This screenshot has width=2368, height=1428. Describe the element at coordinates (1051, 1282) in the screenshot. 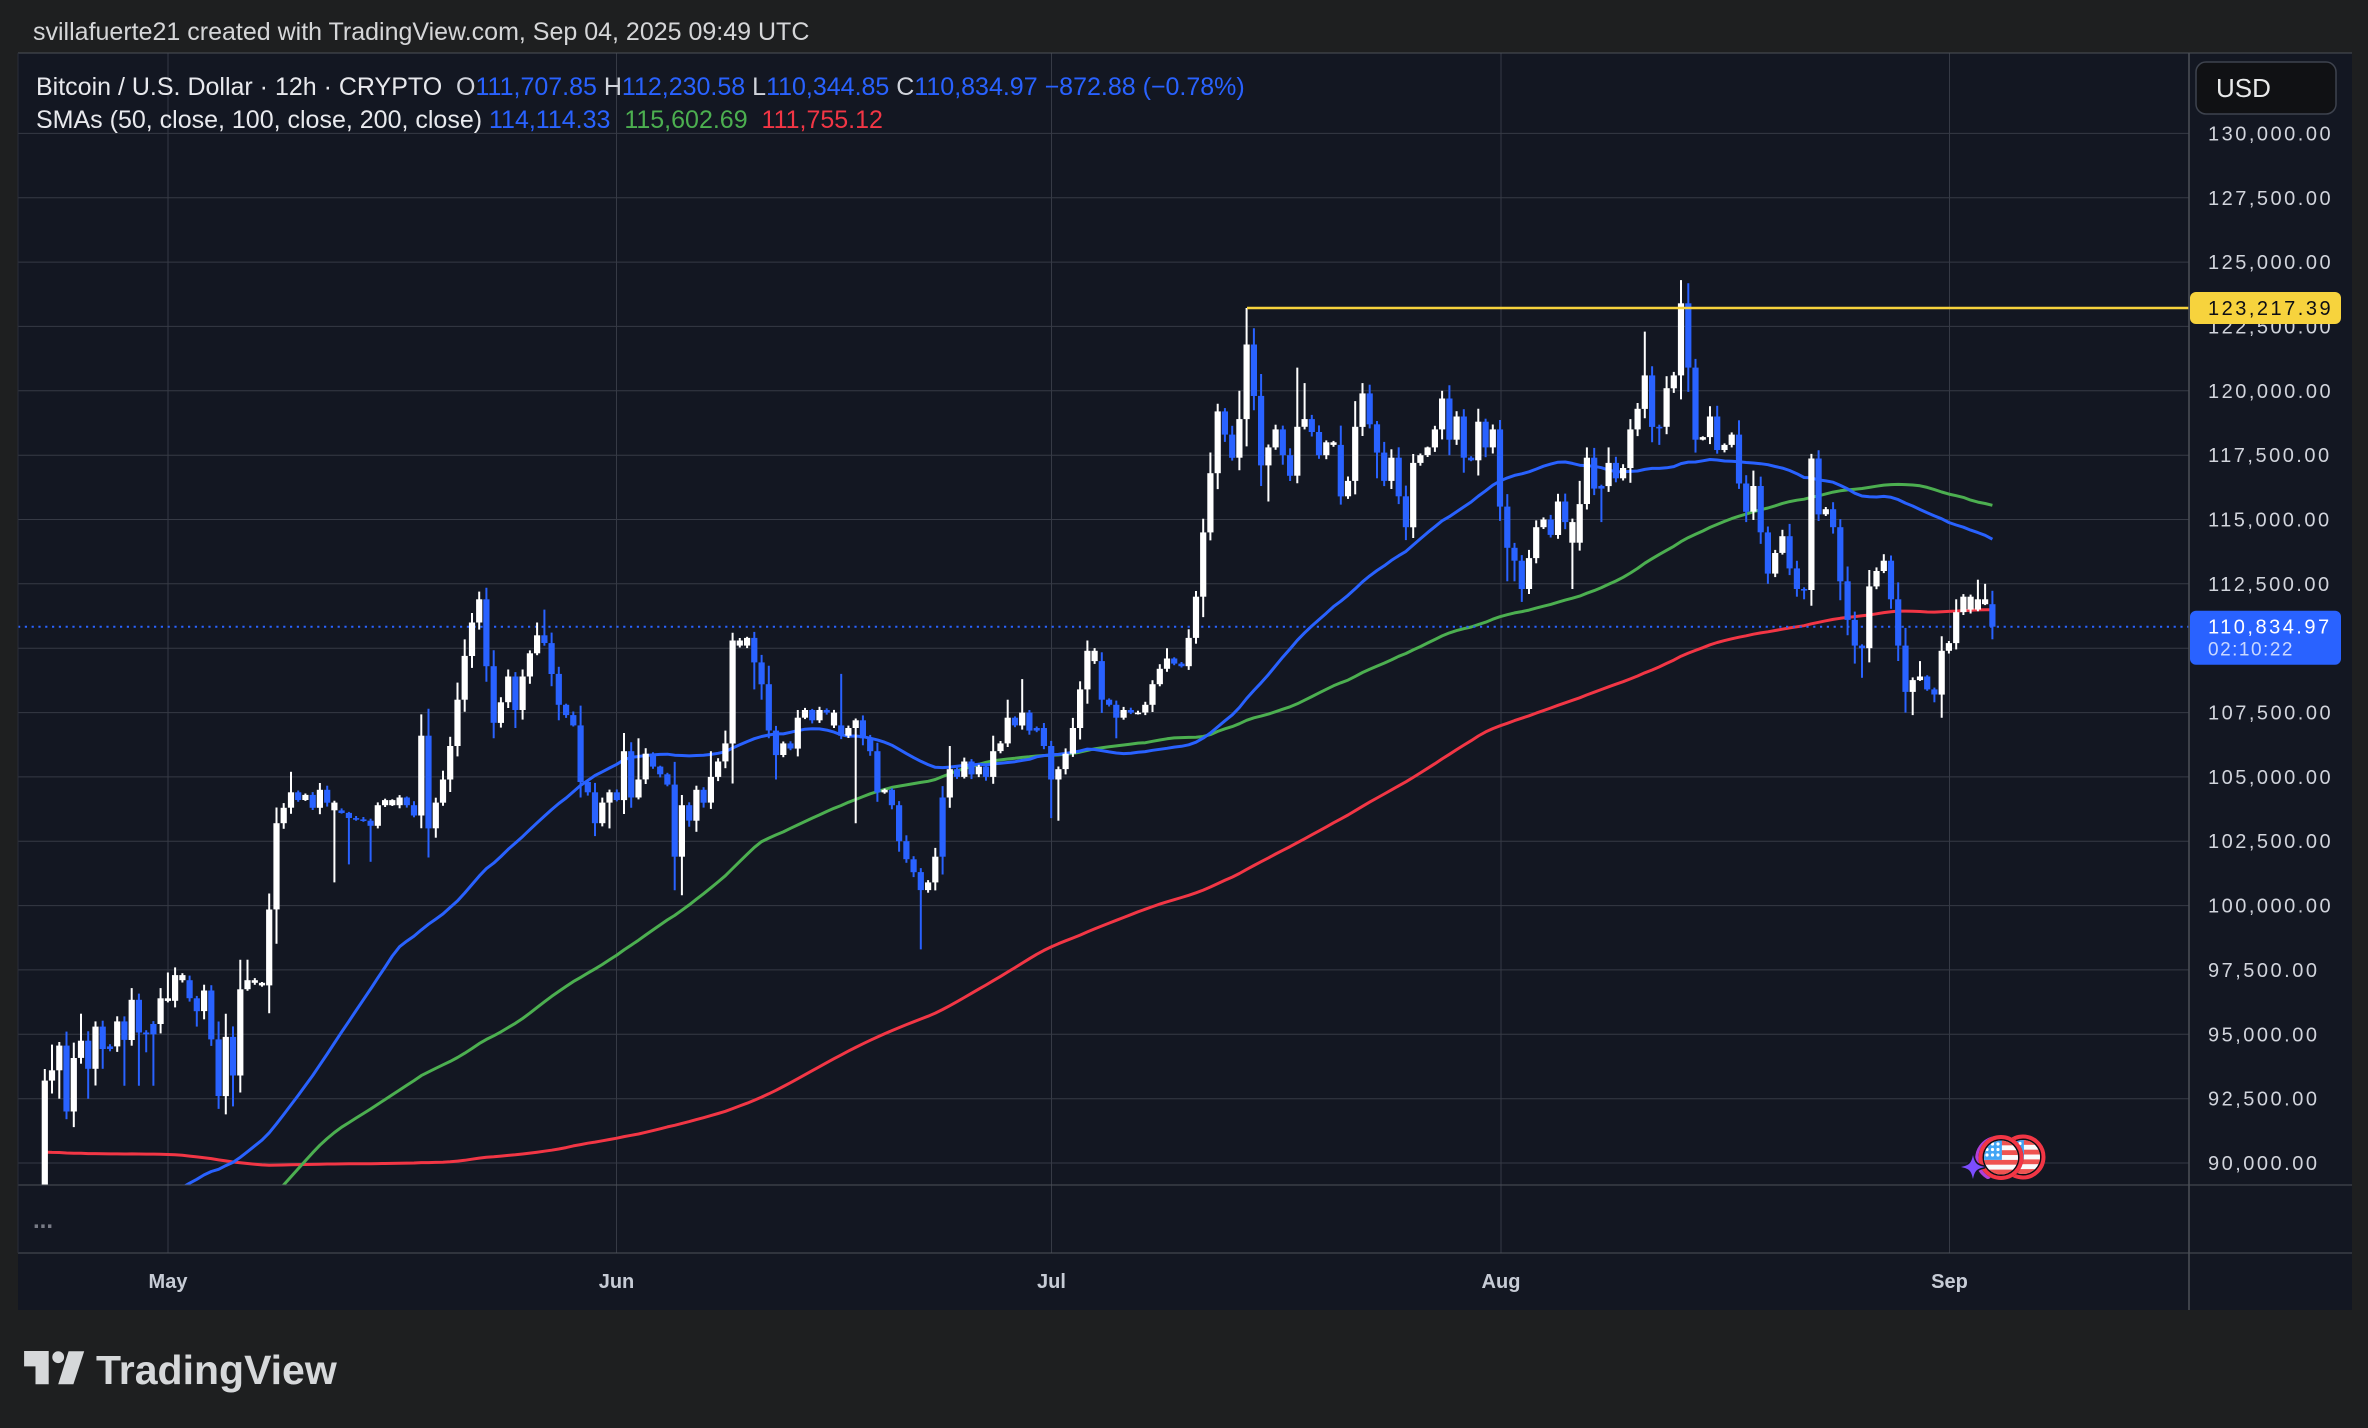

I see `svg-text: Jul` at that location.